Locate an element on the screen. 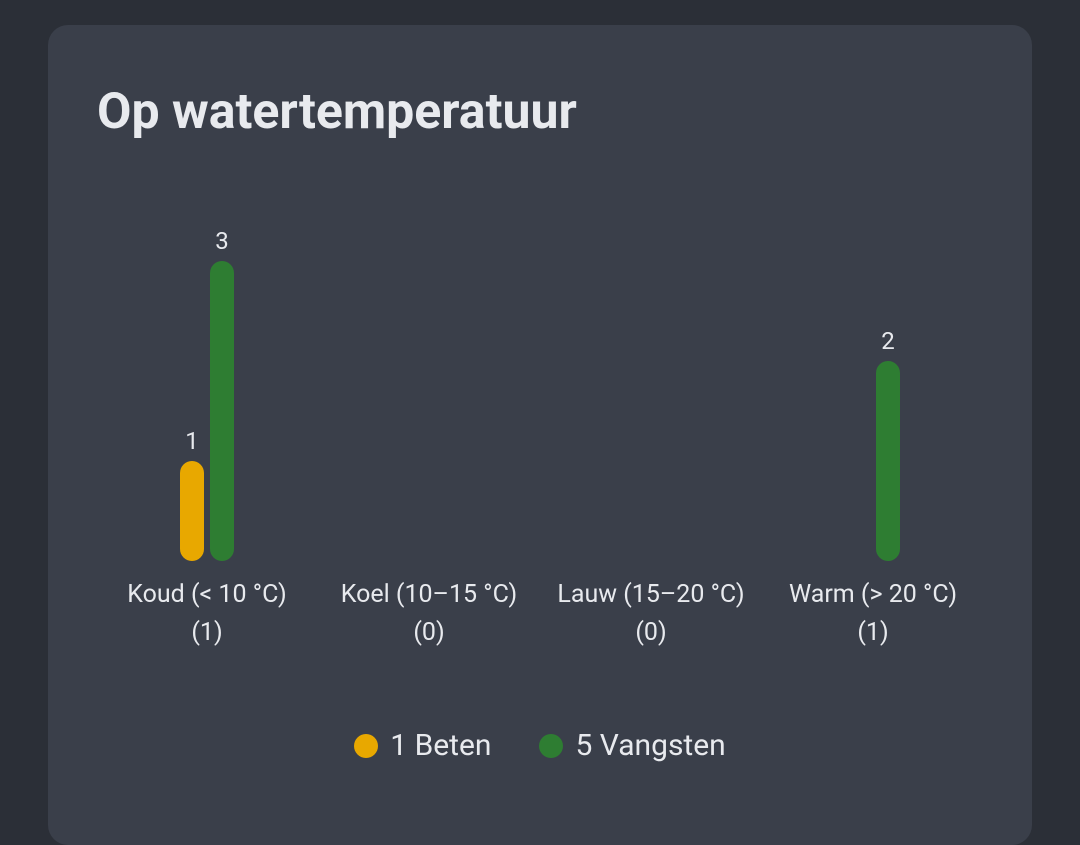  category-name: Lauw (15–20 °C) is located at coordinates (651, 594).